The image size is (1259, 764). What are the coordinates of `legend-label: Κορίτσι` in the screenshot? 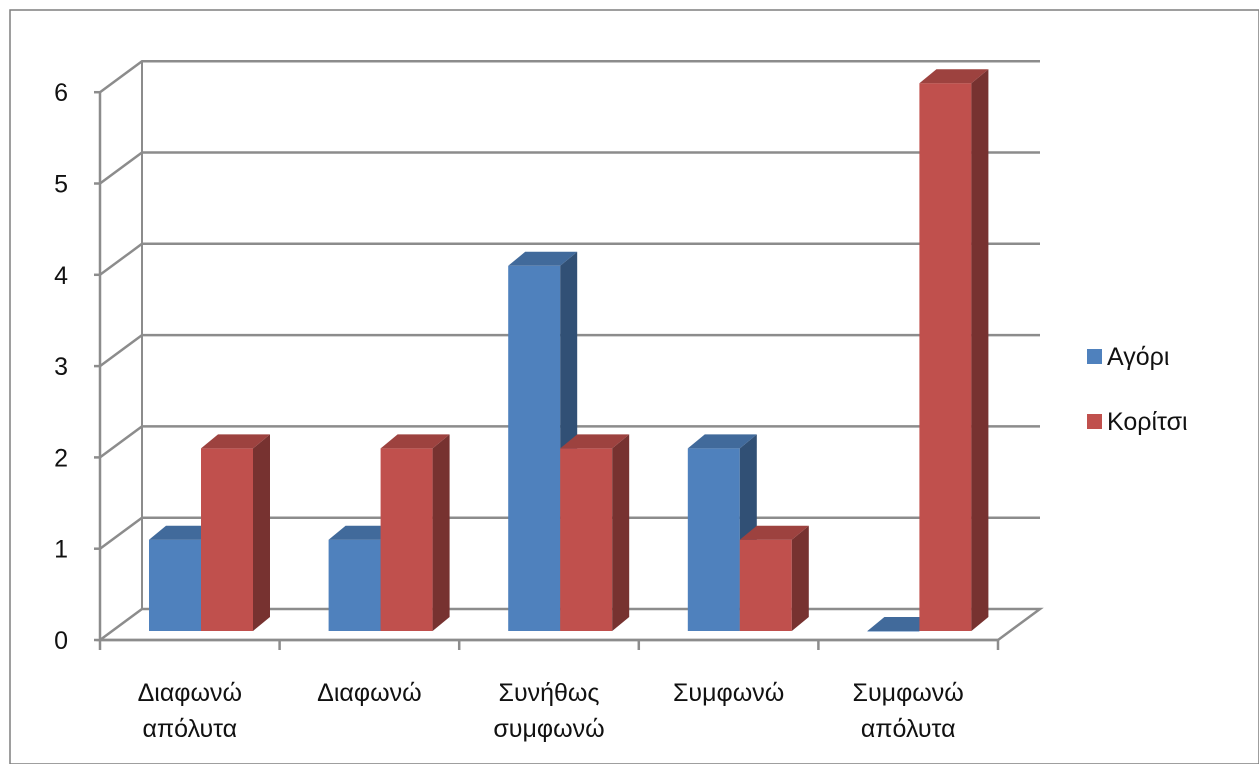 It's located at (1147, 422).